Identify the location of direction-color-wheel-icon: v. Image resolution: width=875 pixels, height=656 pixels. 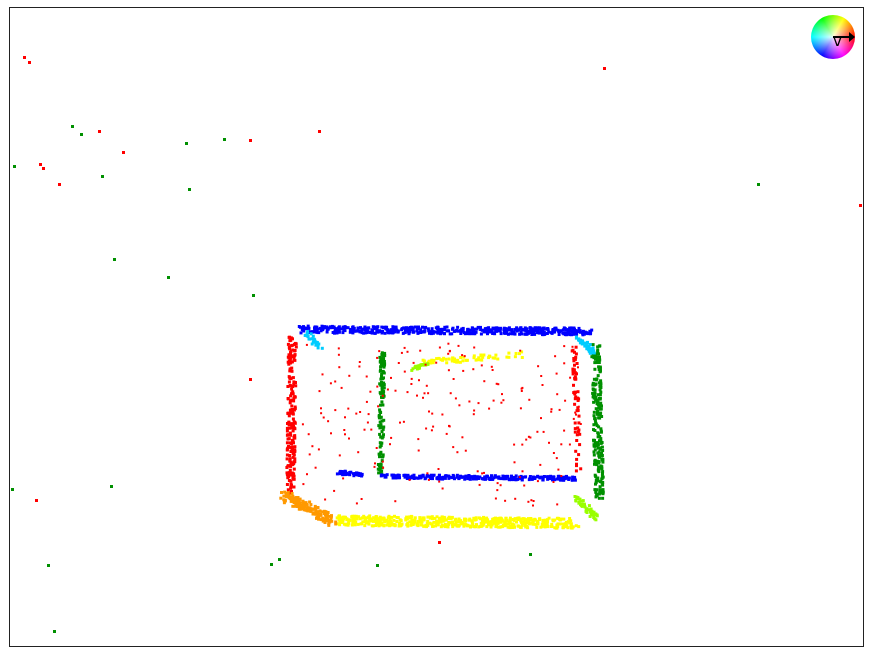
(833, 37).